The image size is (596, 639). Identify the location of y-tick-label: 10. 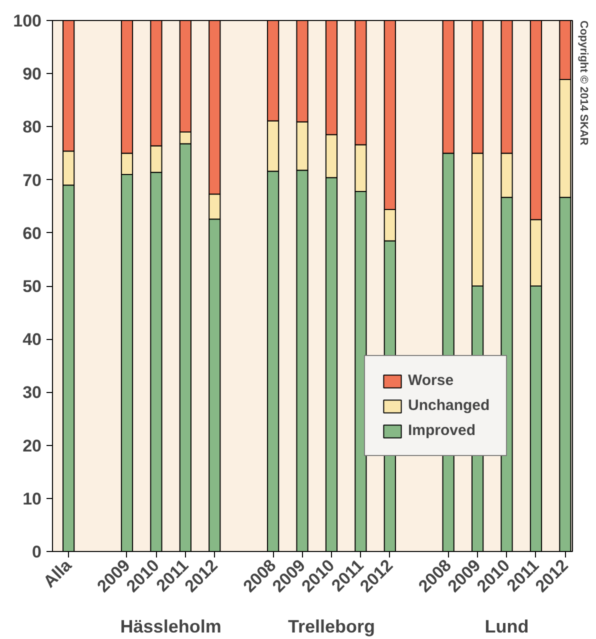
(32, 498).